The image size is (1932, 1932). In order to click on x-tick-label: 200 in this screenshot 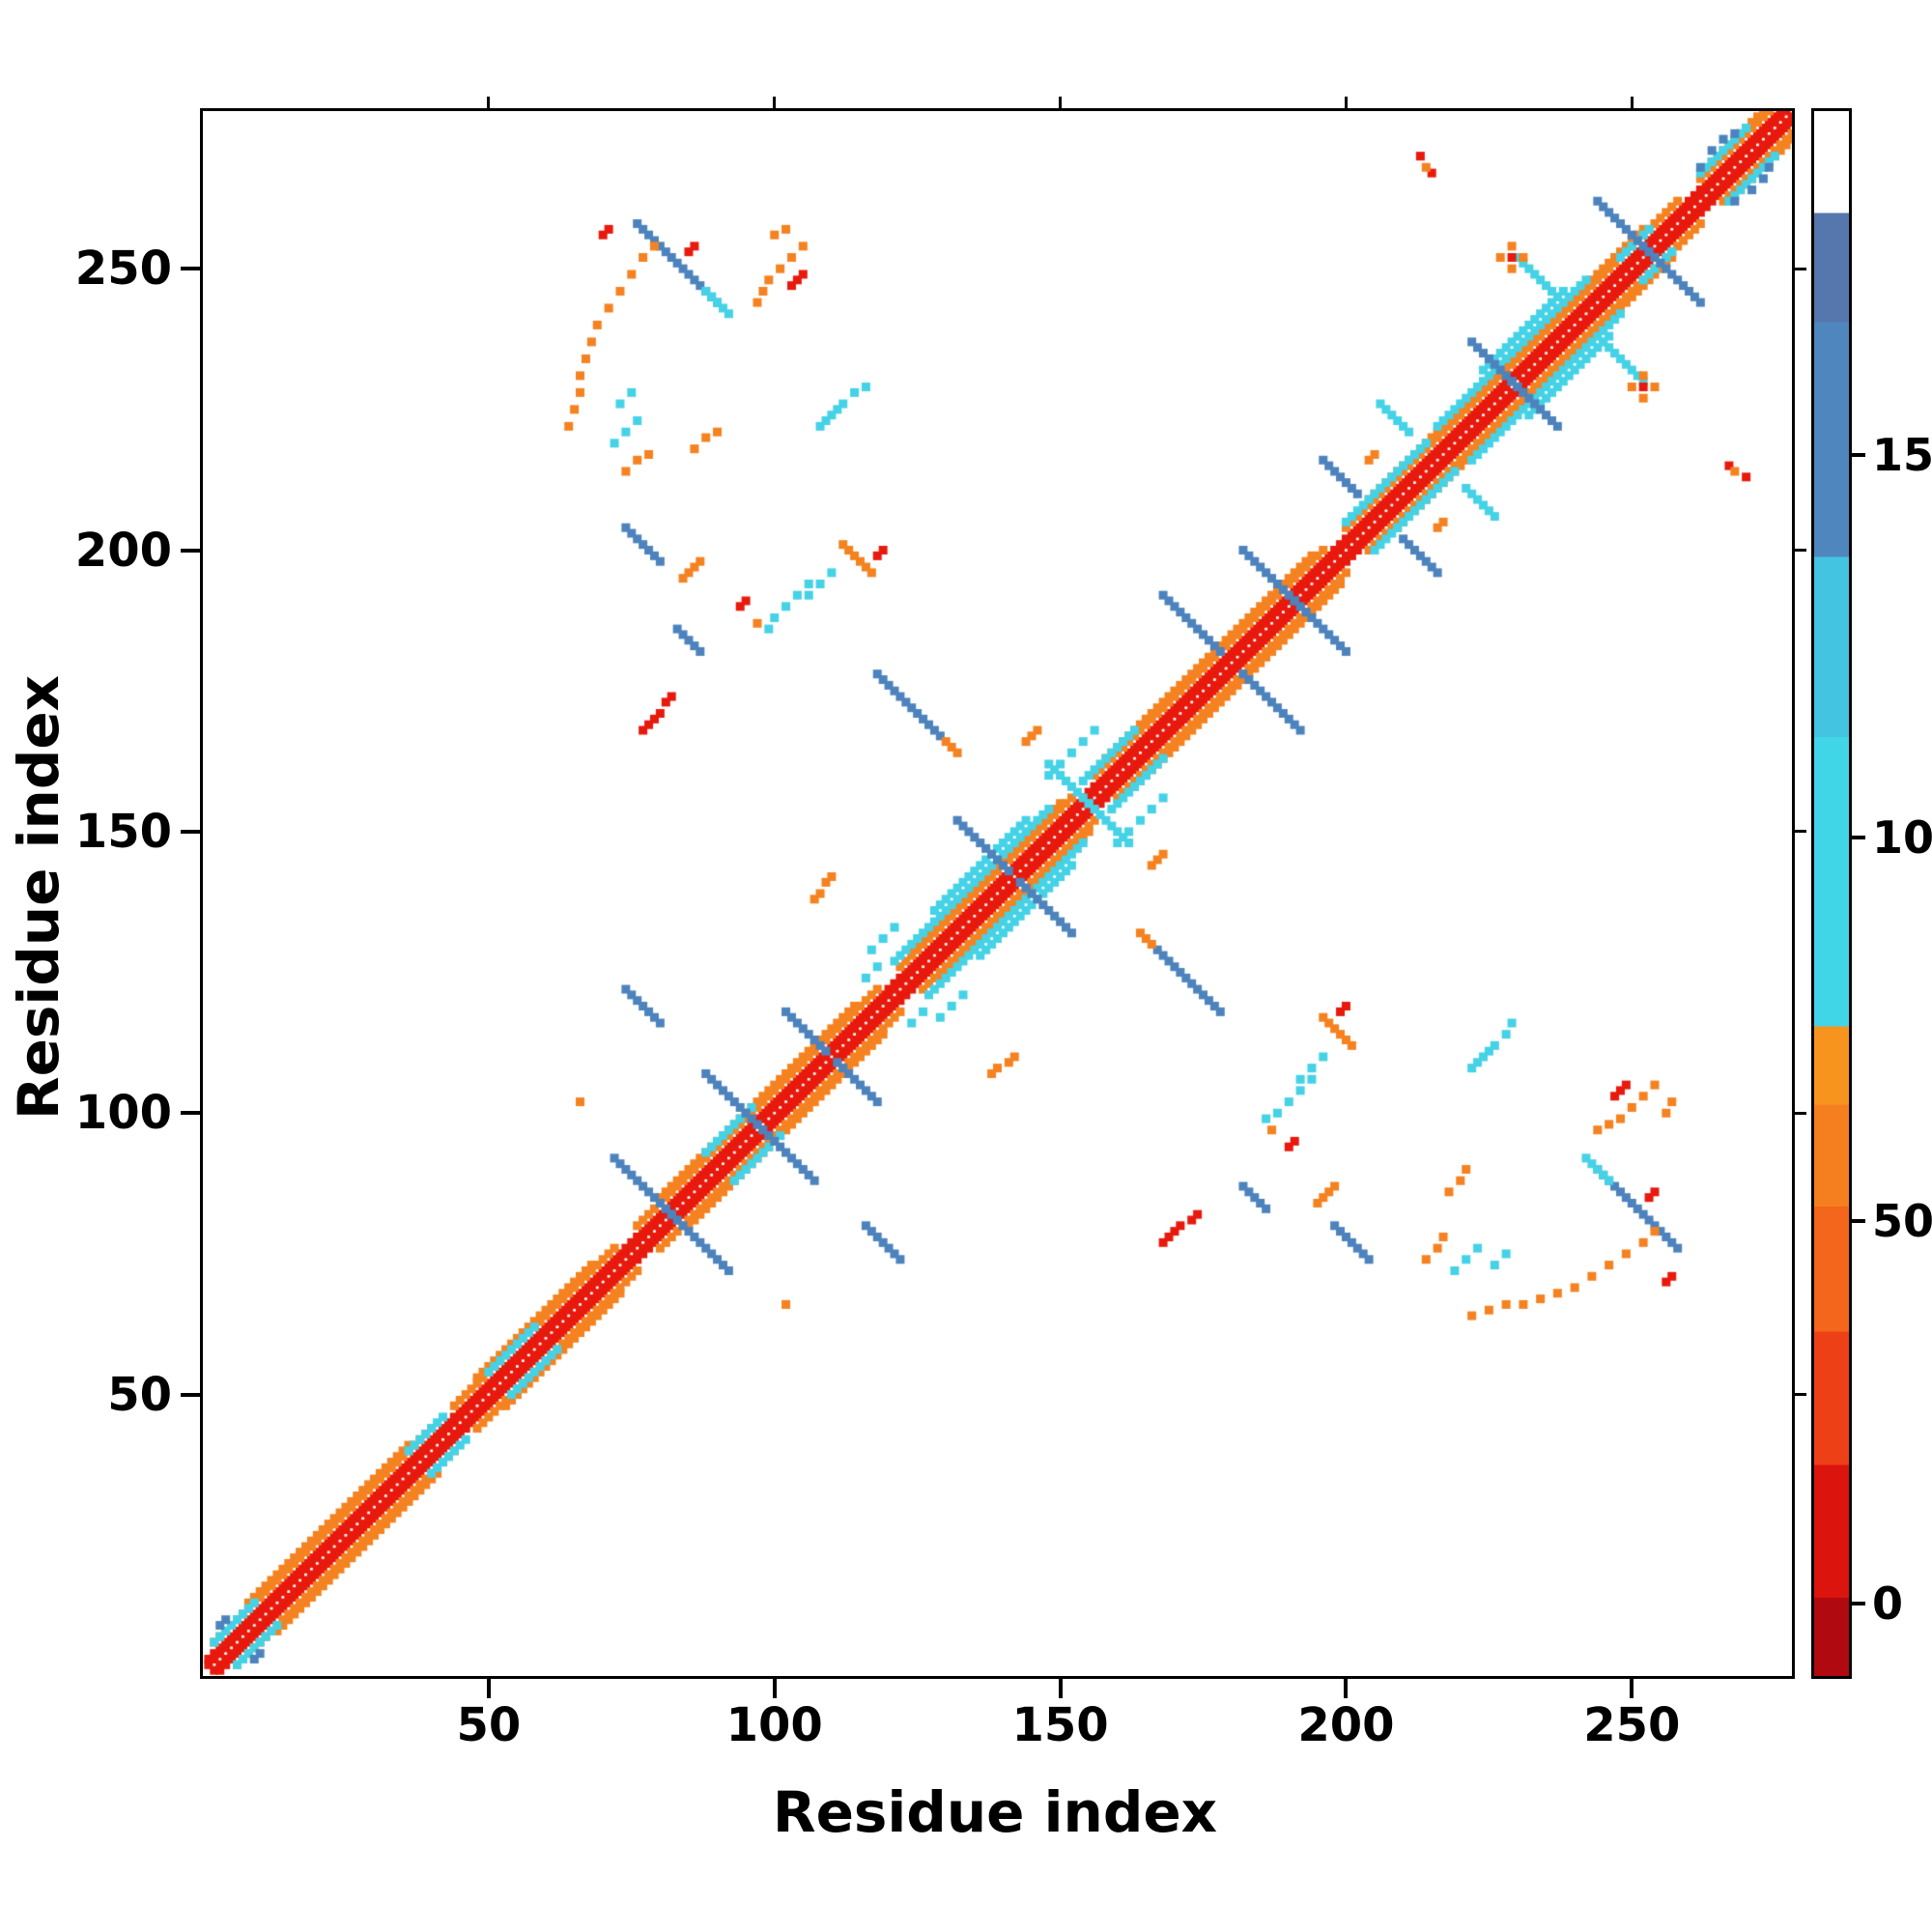, I will do `click(1346, 1725)`.